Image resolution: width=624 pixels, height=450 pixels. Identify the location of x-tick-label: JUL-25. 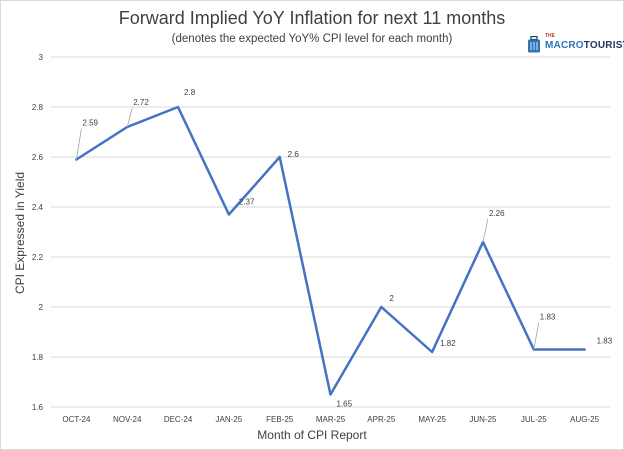
(534, 419).